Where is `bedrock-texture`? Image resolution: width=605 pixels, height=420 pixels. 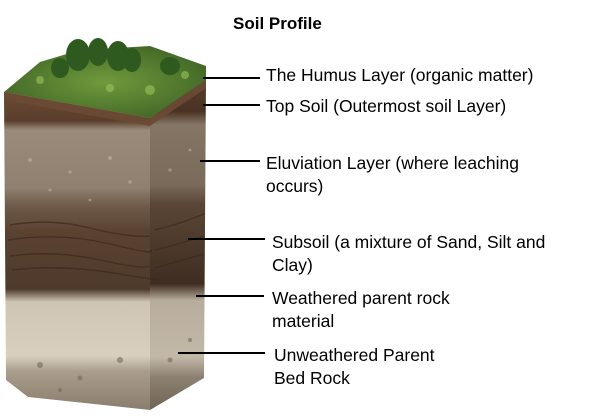
bedrock-texture is located at coordinates (114, 365).